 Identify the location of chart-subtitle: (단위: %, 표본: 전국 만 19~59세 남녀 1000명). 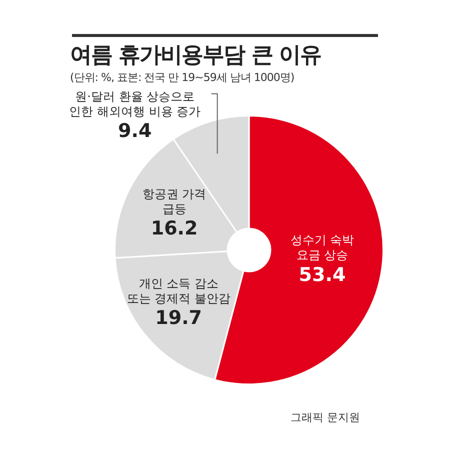
(182, 77).